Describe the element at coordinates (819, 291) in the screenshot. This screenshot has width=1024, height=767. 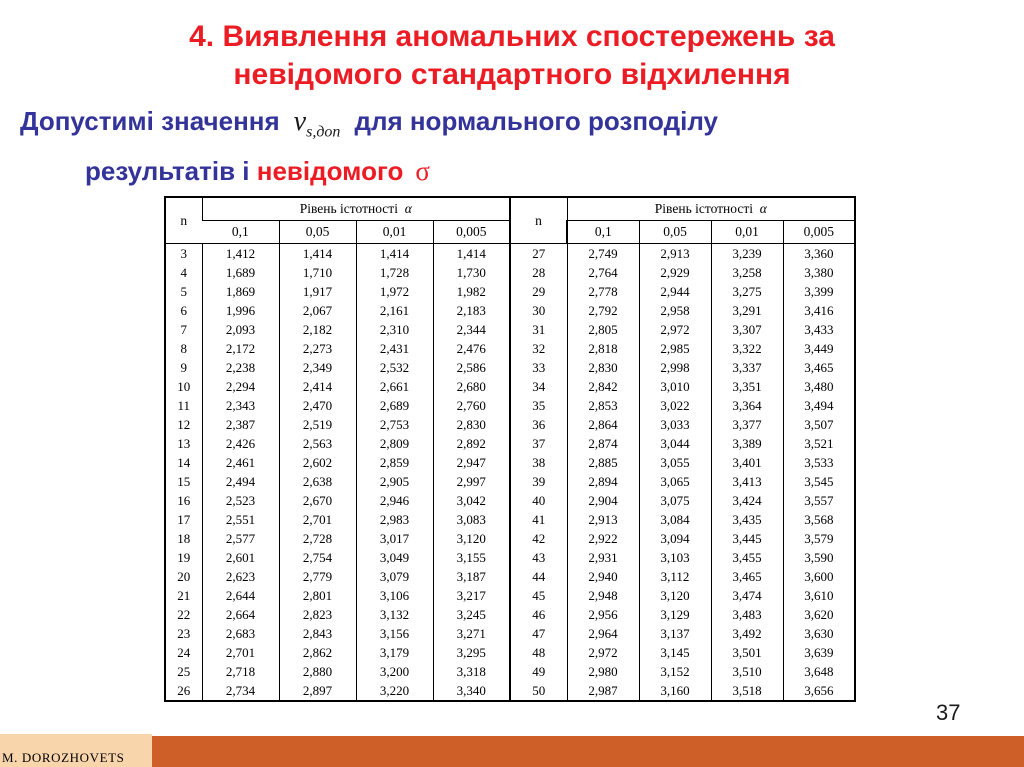
I see `value-cell: 3,399` at that location.